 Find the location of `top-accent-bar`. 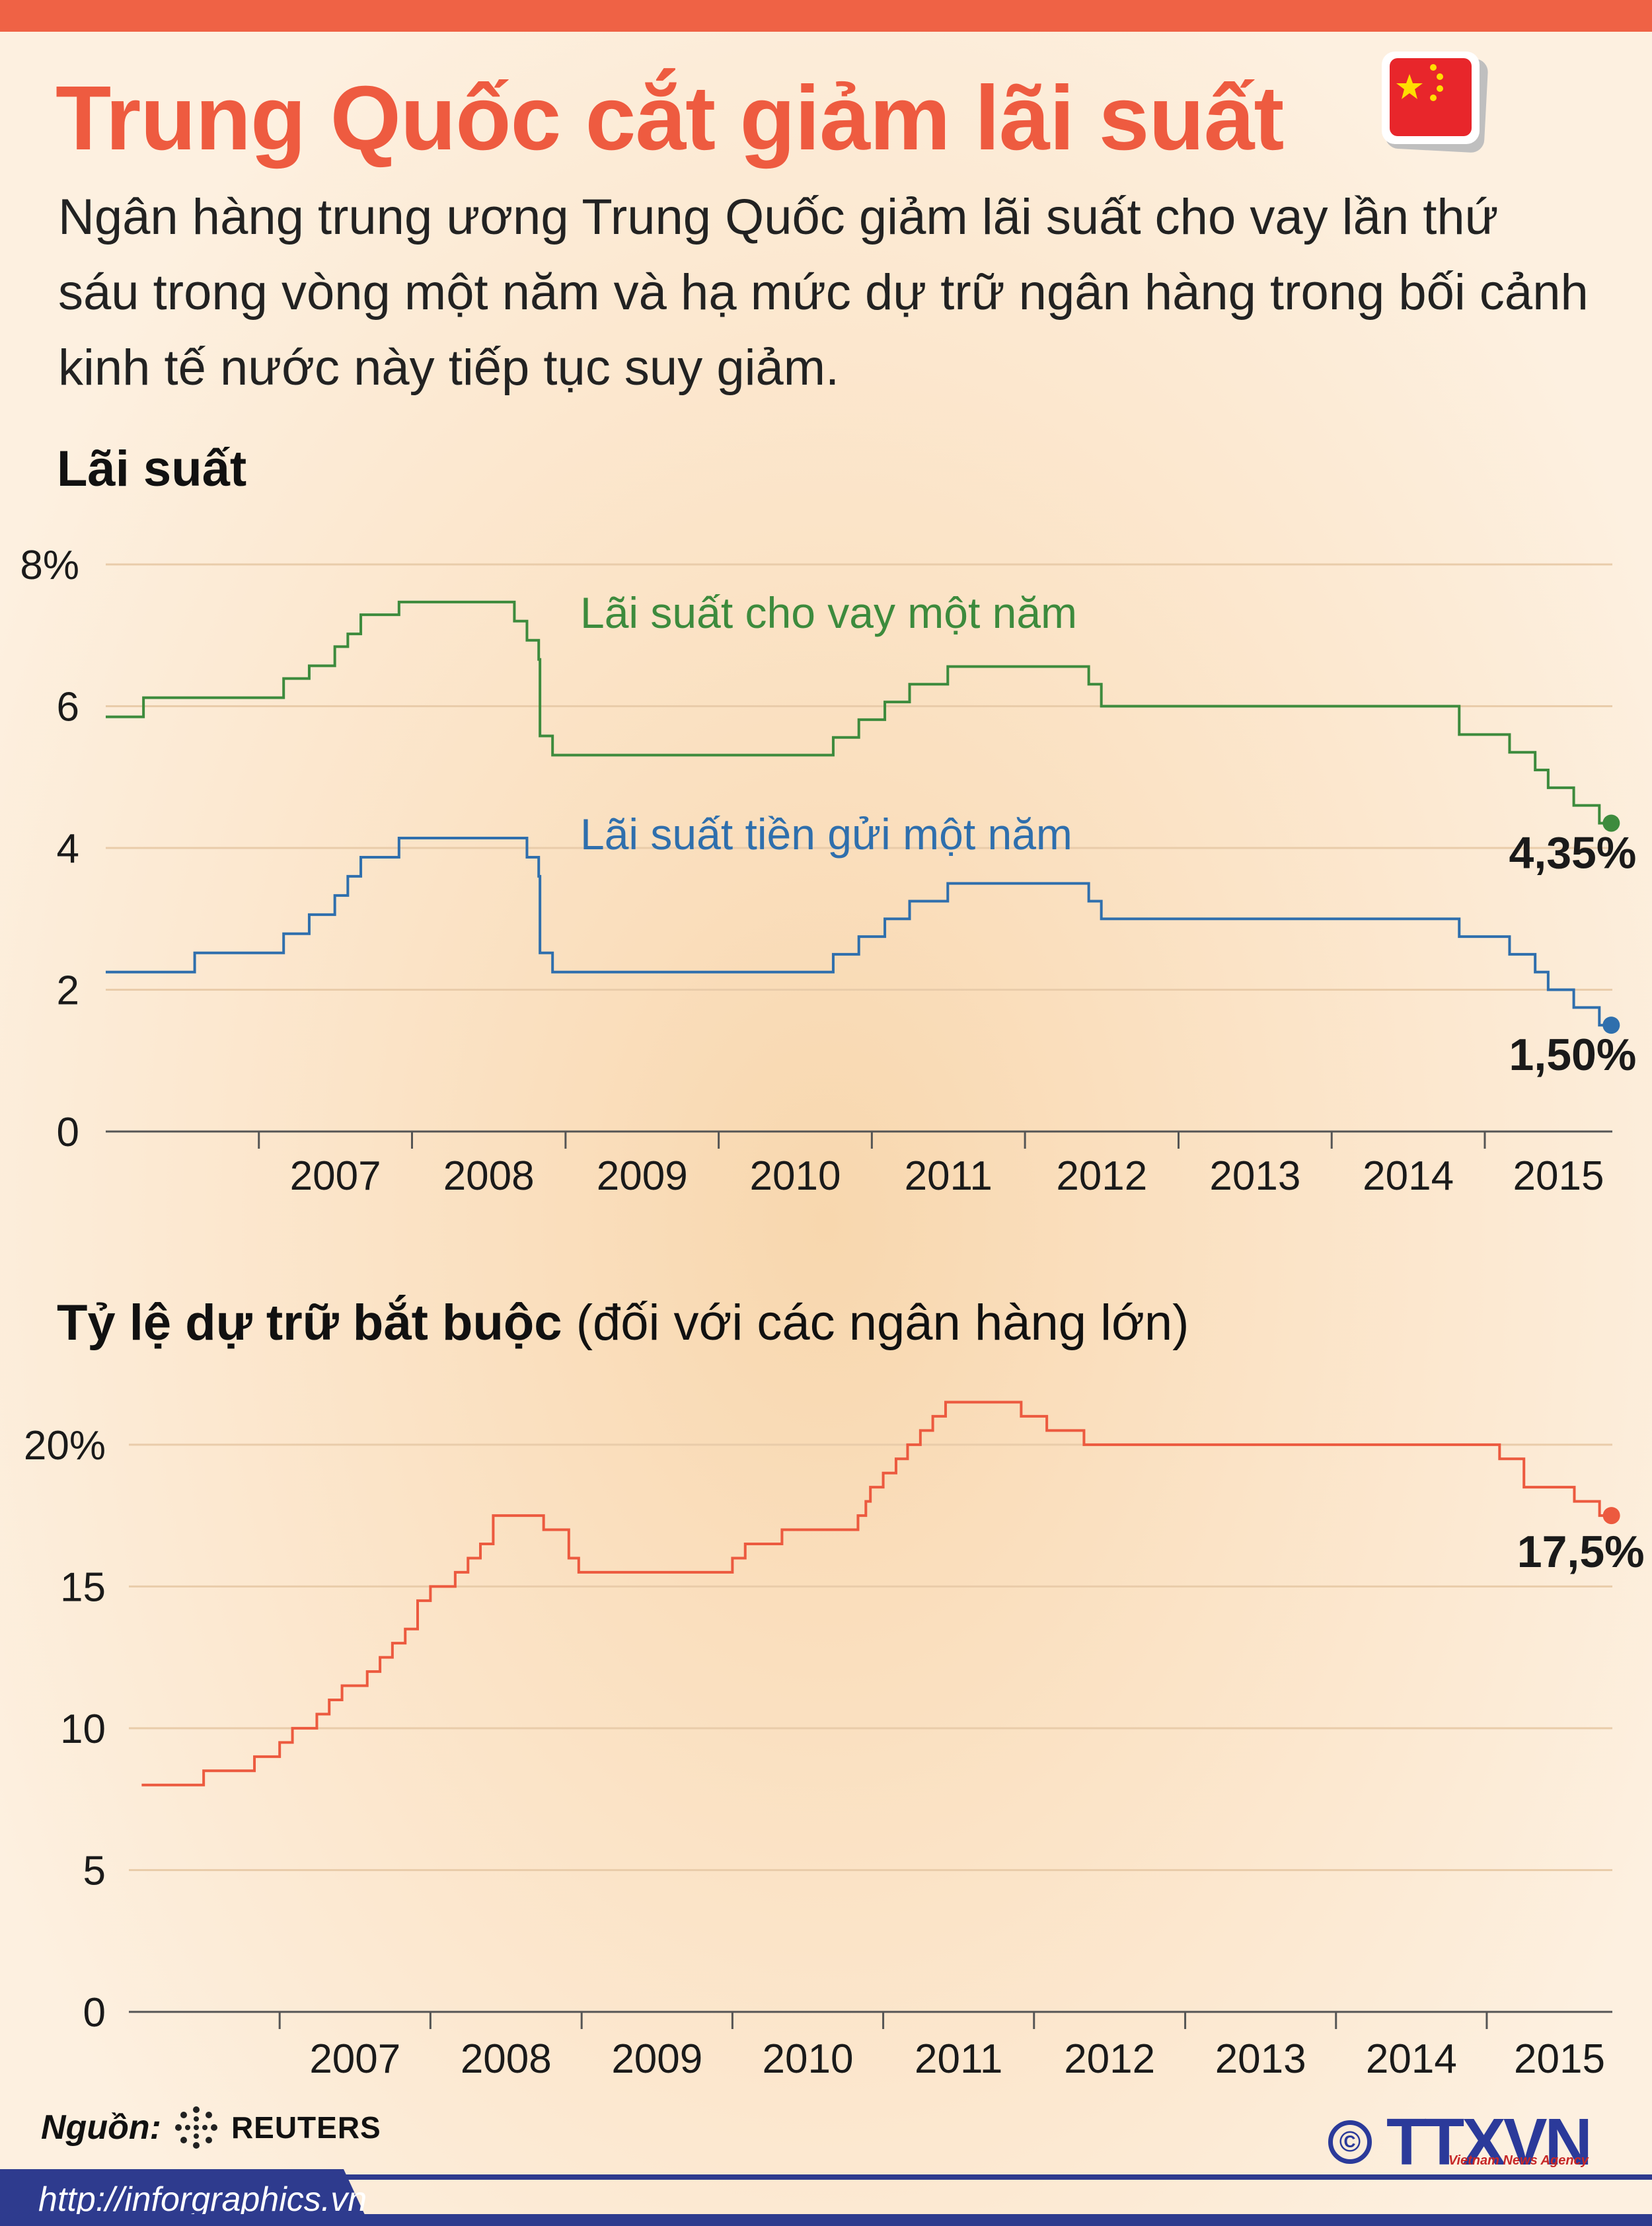

top-accent-bar is located at coordinates (826, 16).